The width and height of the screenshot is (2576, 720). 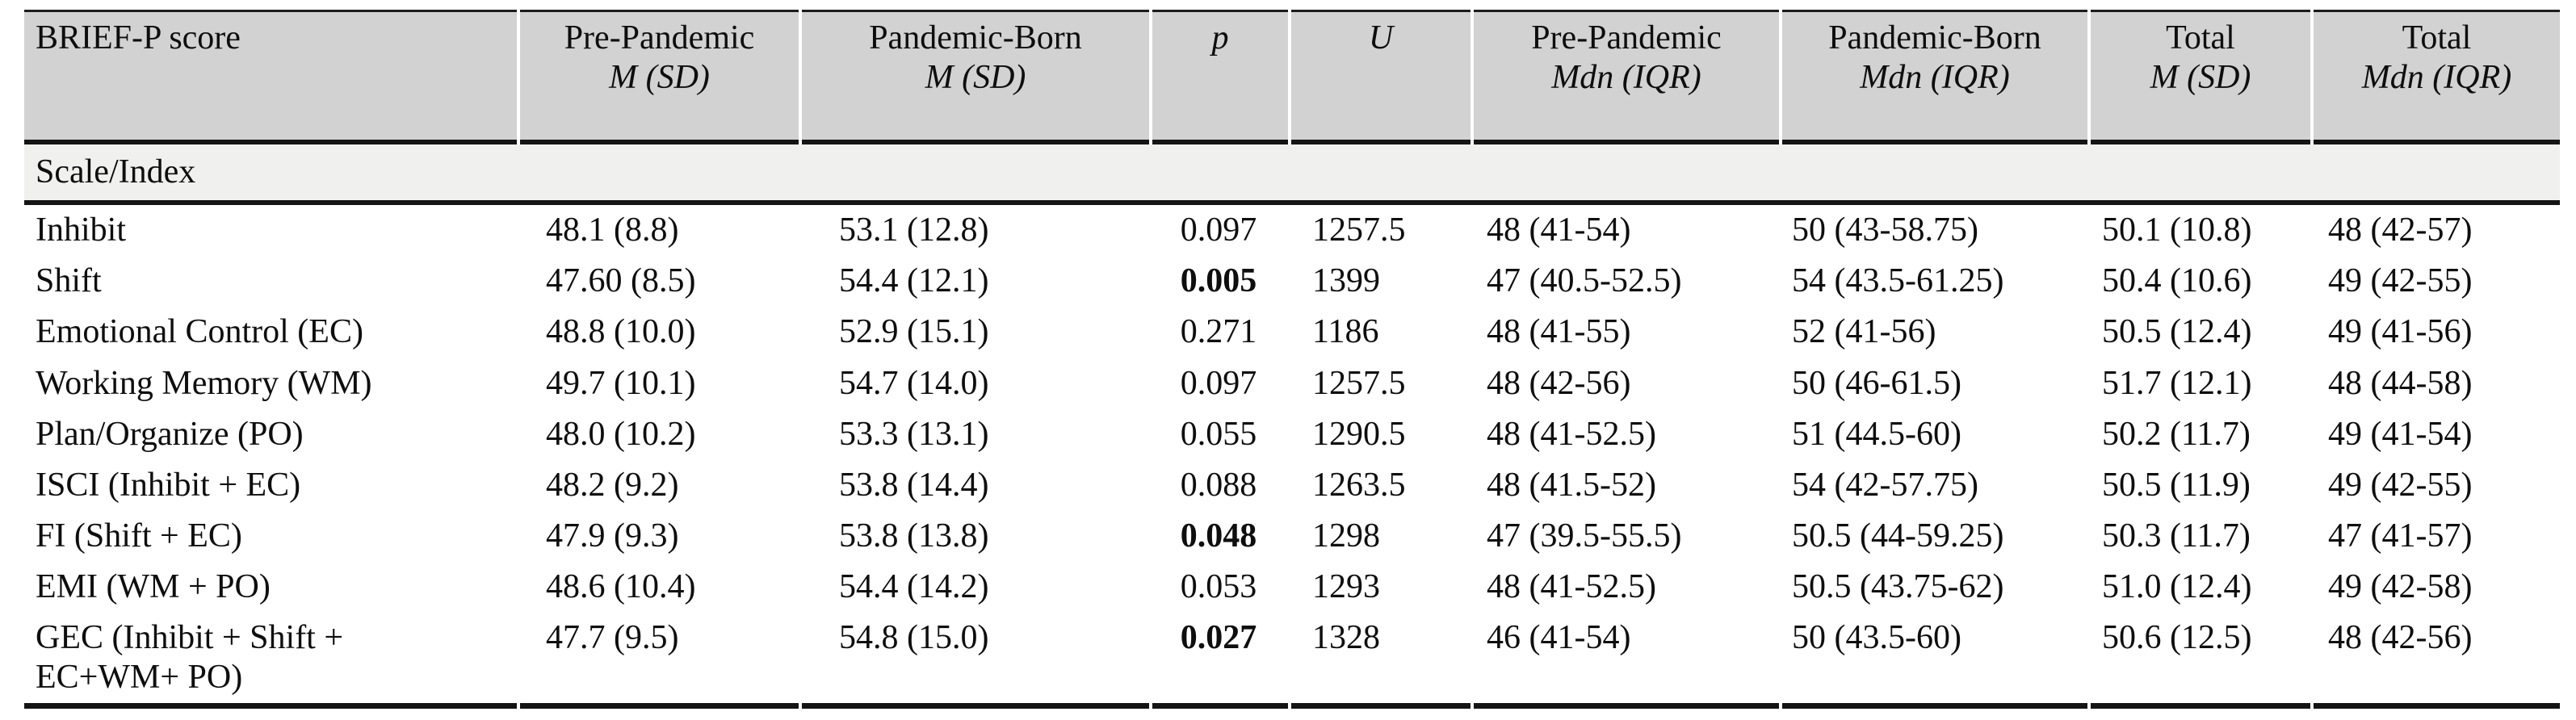 What do you see at coordinates (69, 281) in the screenshot?
I see `row-label-cell: Shift` at bounding box center [69, 281].